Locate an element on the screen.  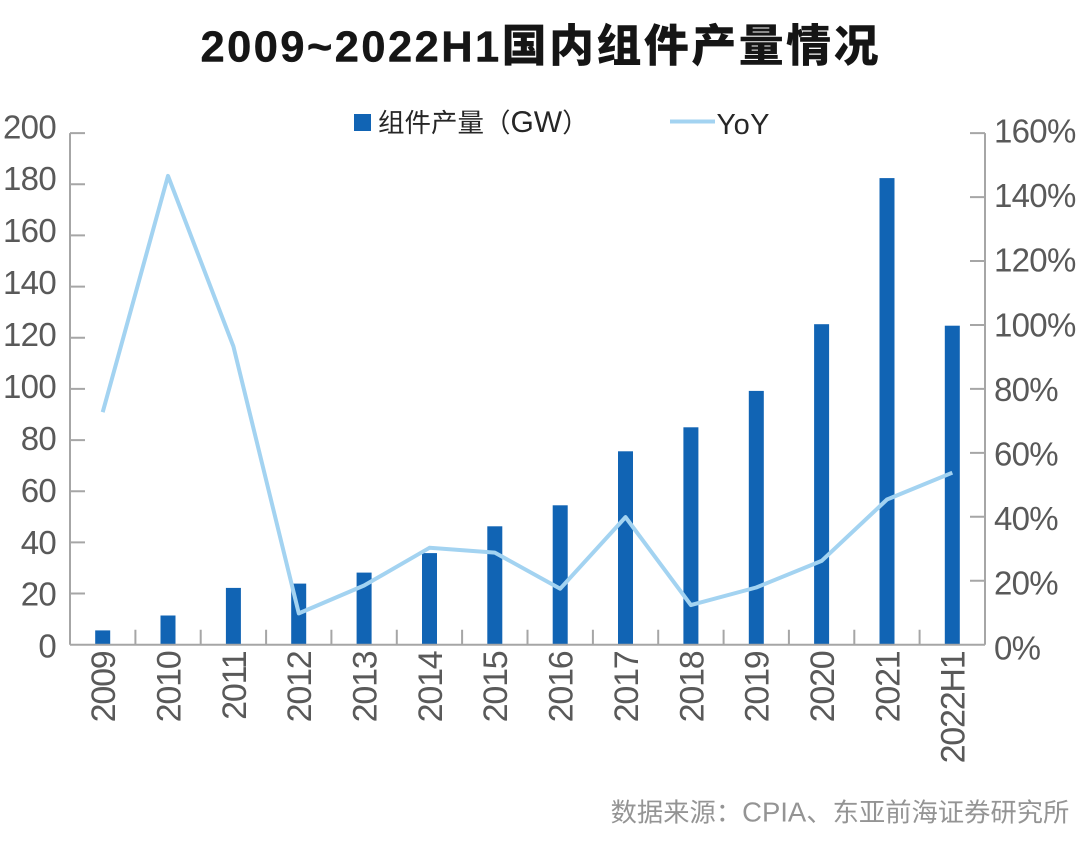
svg-text: 2020 is located at coordinates (823, 686).